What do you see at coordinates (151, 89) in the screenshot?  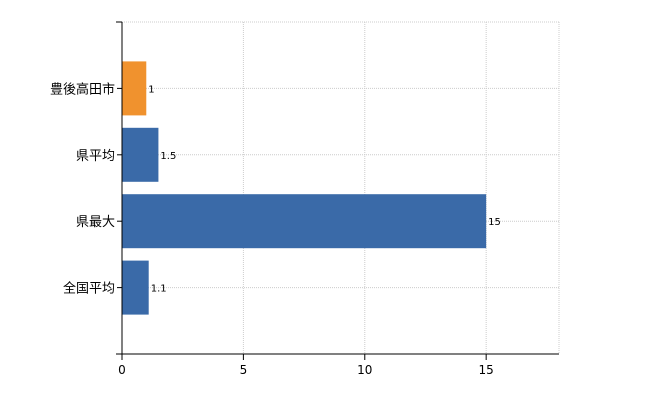 I see `data-label: 1` at bounding box center [151, 89].